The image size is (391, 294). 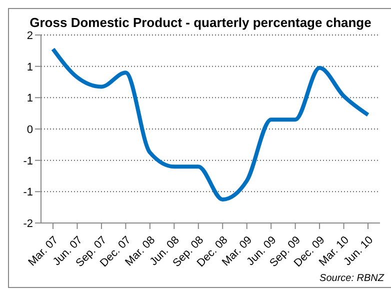 I want to click on y-tick-label: 2, so click(x=29, y=36).